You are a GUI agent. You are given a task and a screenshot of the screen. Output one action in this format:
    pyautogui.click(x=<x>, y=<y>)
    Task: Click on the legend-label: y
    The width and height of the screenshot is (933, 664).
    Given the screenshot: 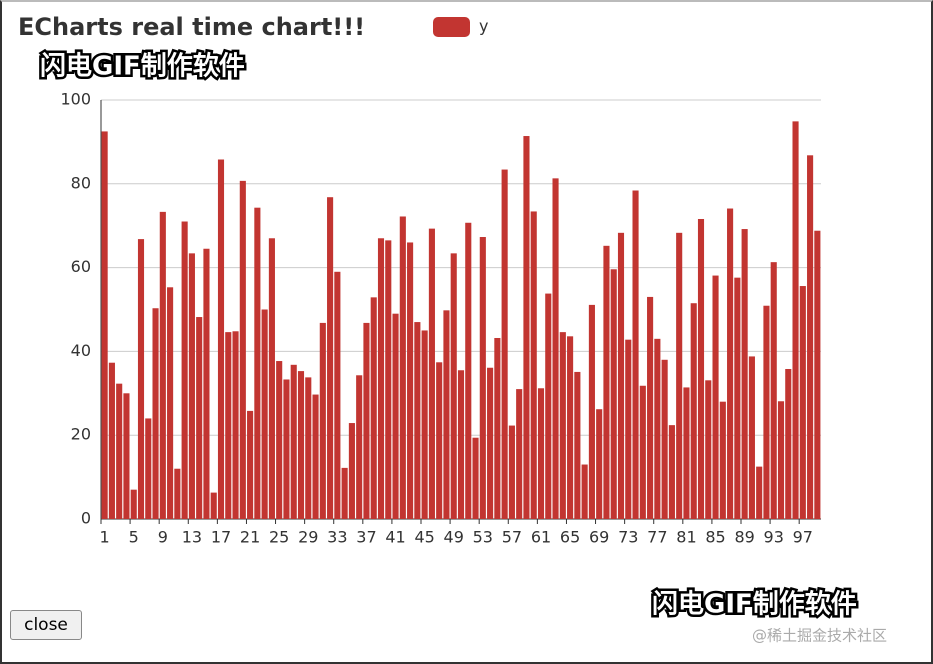 What is the action you would take?
    pyautogui.click(x=483, y=26)
    